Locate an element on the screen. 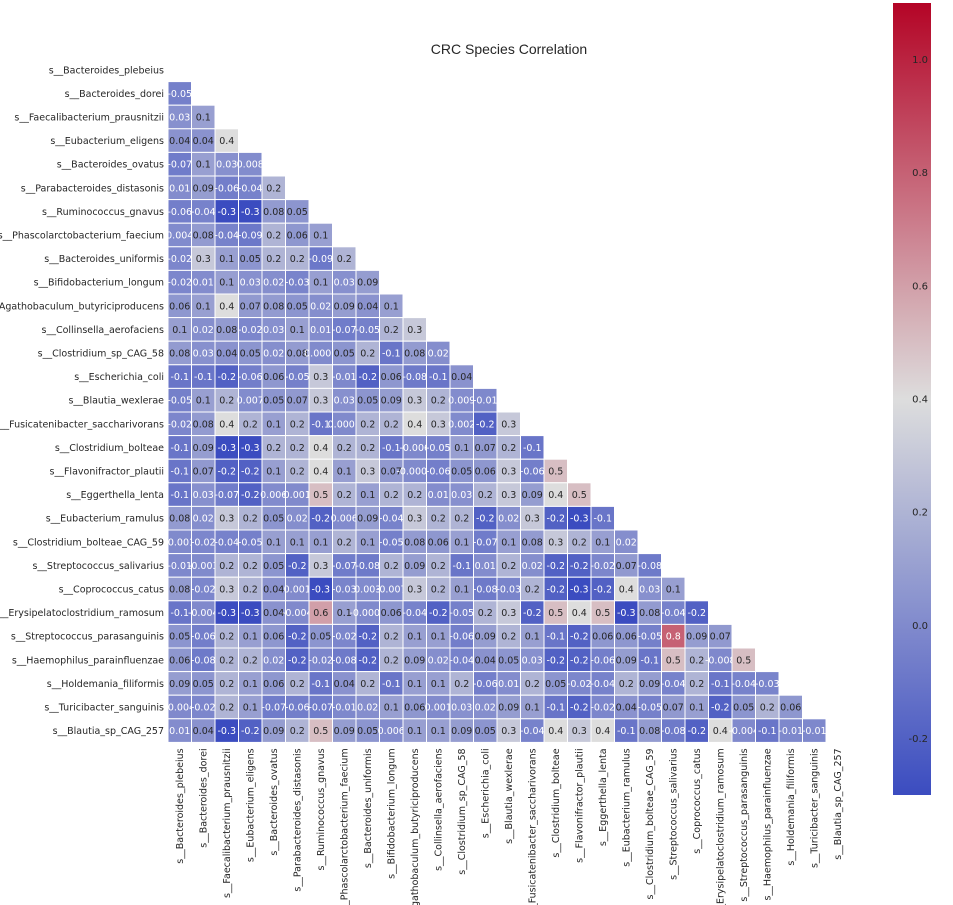 The width and height of the screenshot is (953, 905). colorbar-tick-label: 1.0 is located at coordinates (920, 60).